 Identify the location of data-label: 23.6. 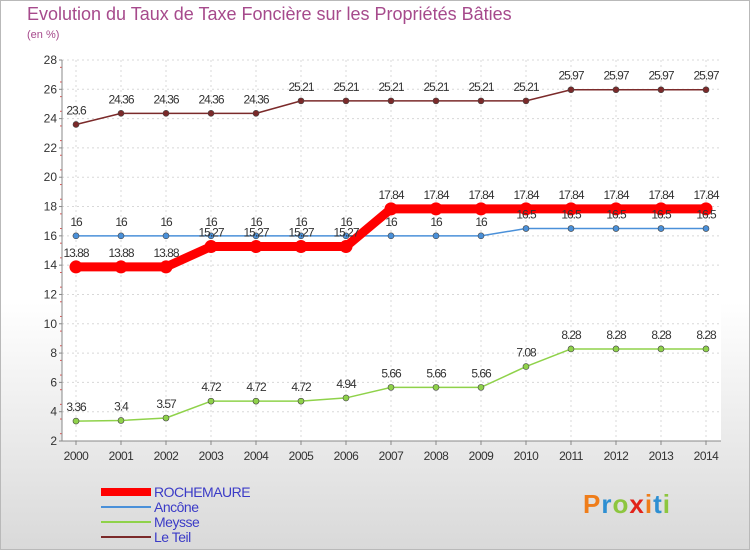
(76, 110).